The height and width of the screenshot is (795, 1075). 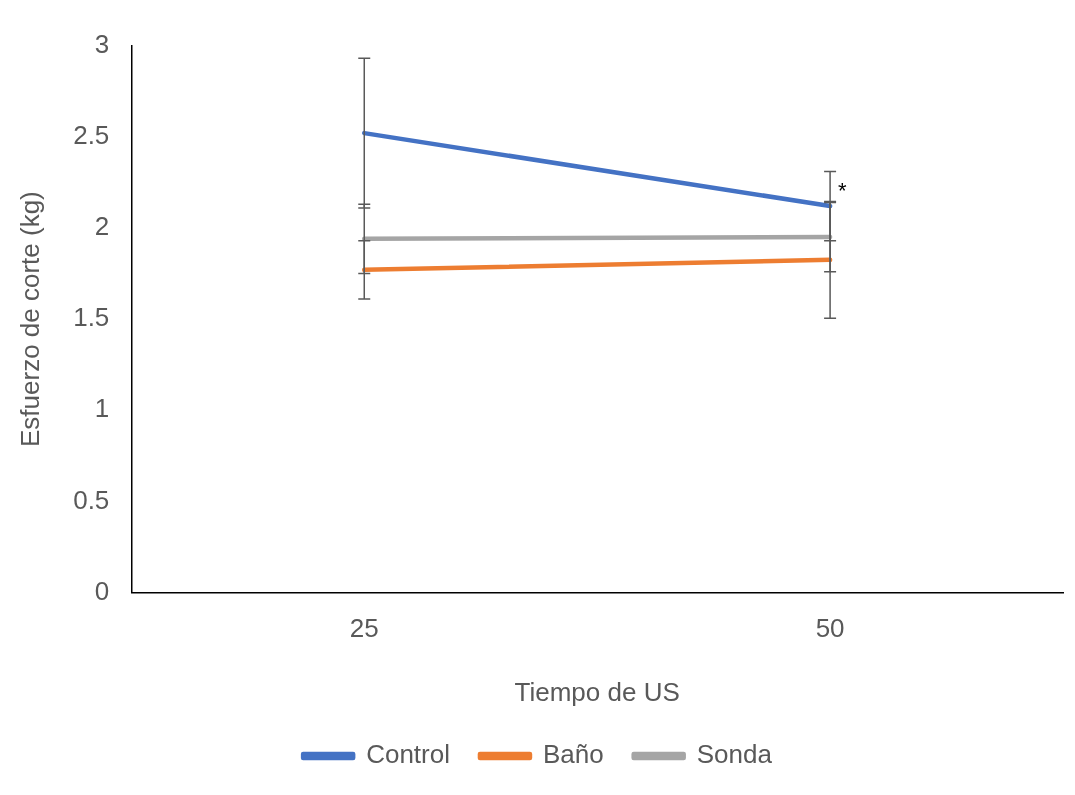 I want to click on annotation: *, so click(x=843, y=190).